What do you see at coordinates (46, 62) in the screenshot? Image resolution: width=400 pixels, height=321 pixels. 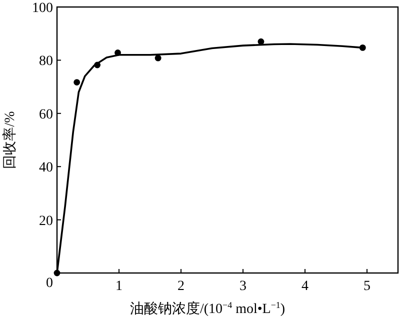 I see `y-tick-label: 80` at bounding box center [46, 62].